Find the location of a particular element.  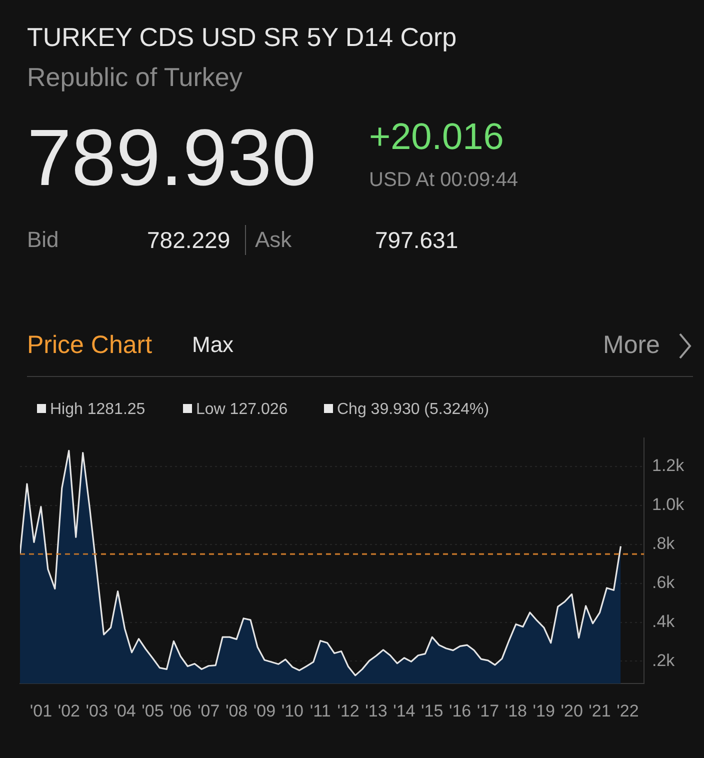

x-tick-label: '18 is located at coordinates (516, 710).